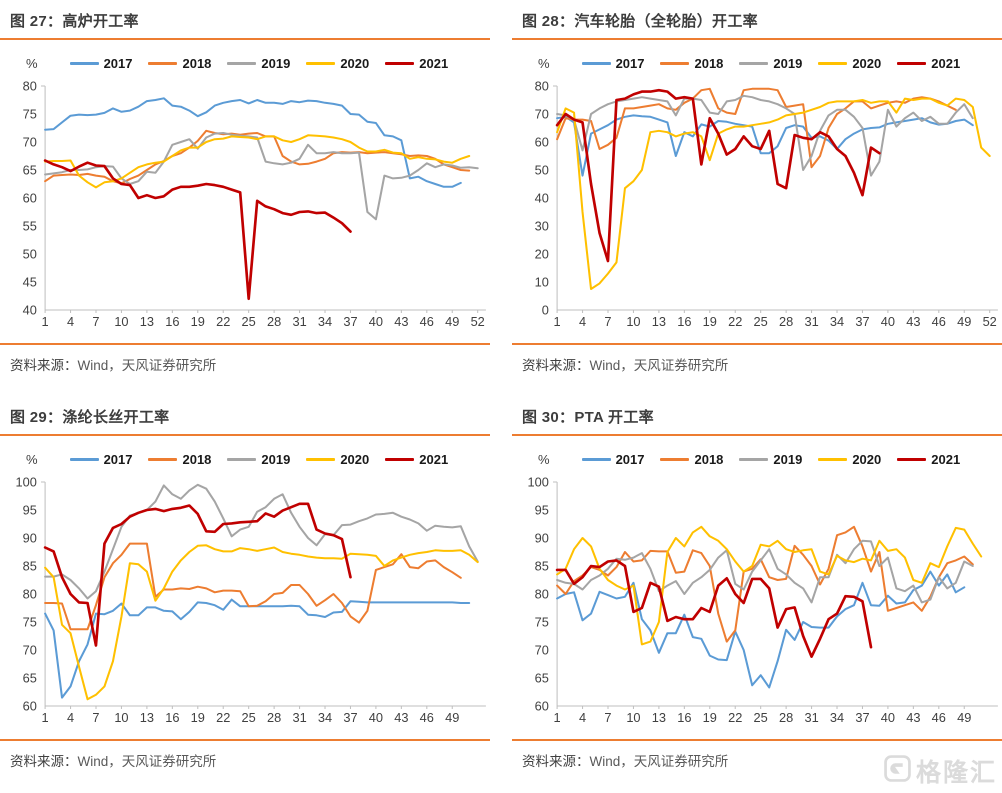 Image resolution: width=1002 pixels, height=793 pixels. I want to click on legend: 2017 2018 2019 2020 2021, so click(770, 459).